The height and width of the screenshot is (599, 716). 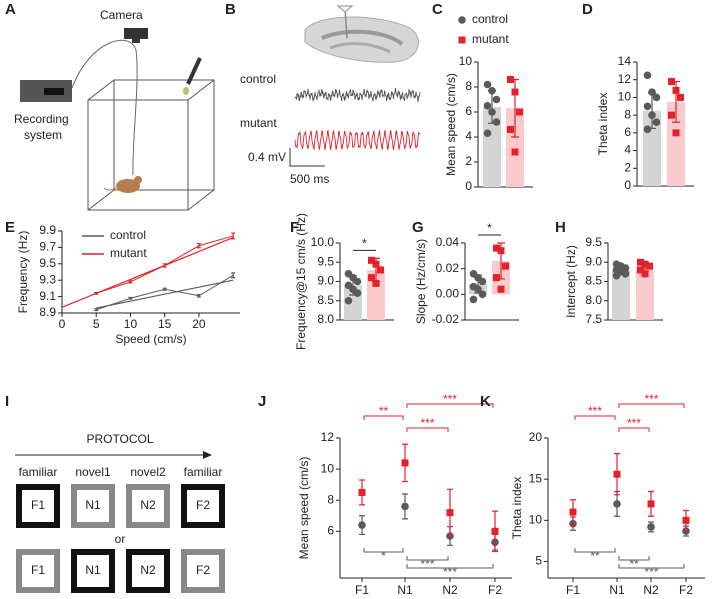 I want to click on pipette, so click(x=192, y=76).